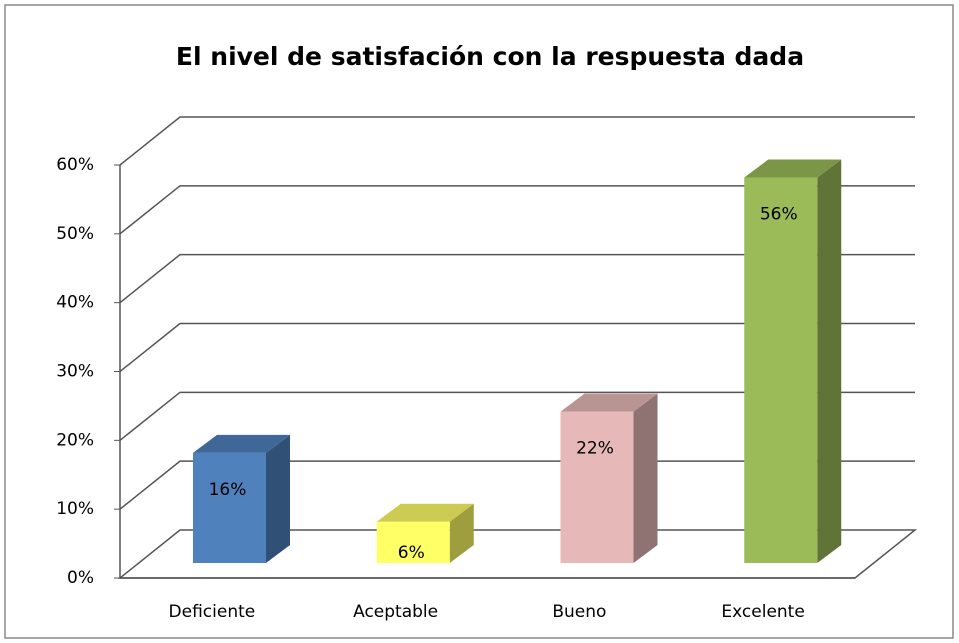 This screenshot has width=959, height=643. Describe the element at coordinates (80, 578) in the screenshot. I see `y-tick-label: 0%` at that location.